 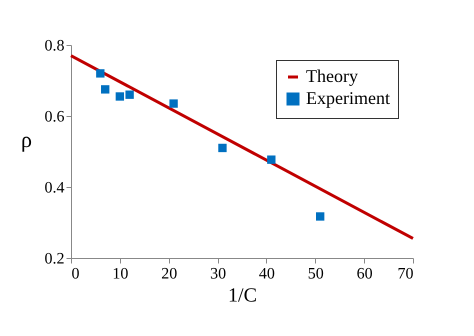 I want to click on y-tick-label: 0.6, so click(x=54, y=117).